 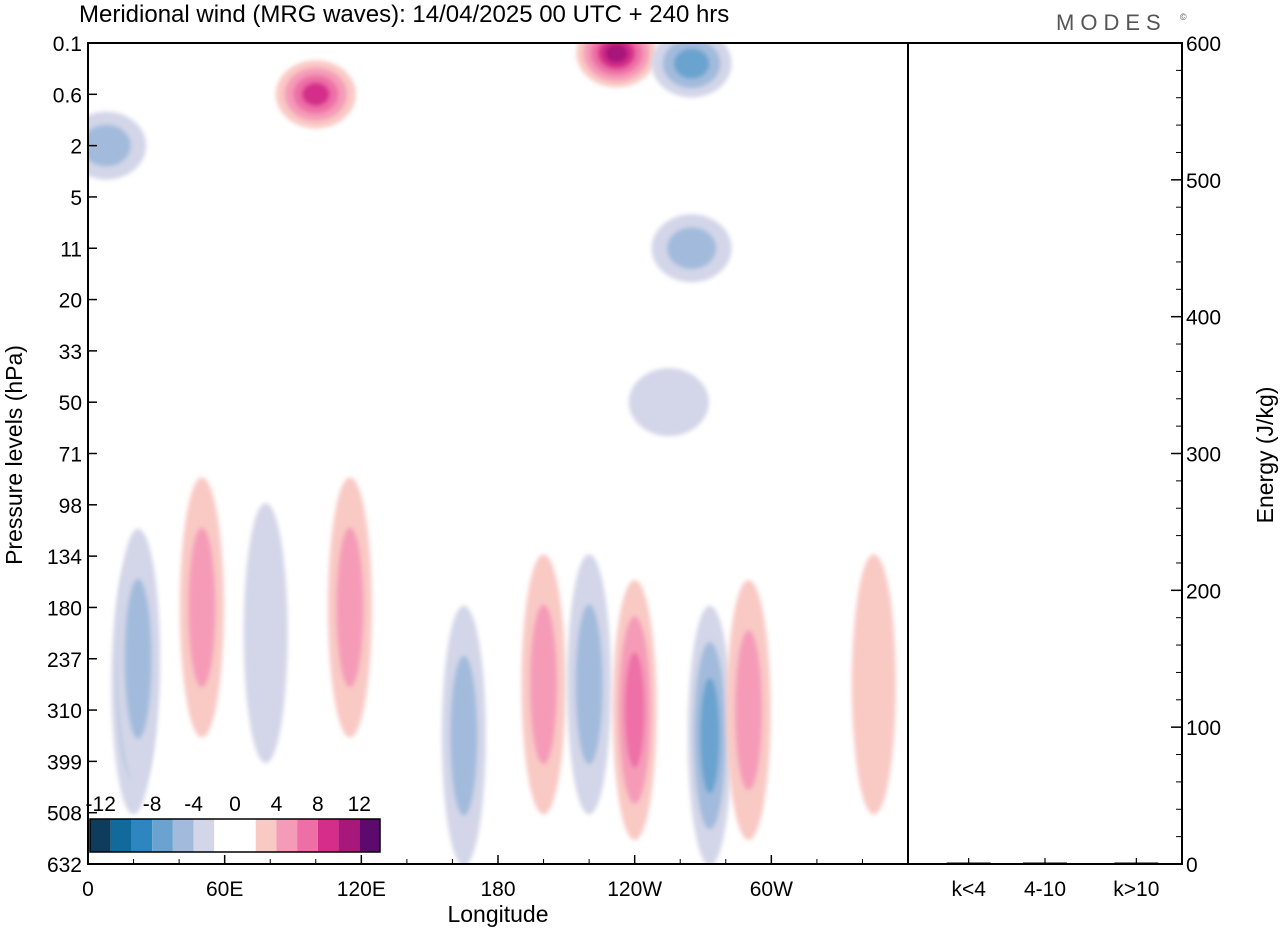 I want to click on y-tick-label: 310, so click(x=64, y=711).